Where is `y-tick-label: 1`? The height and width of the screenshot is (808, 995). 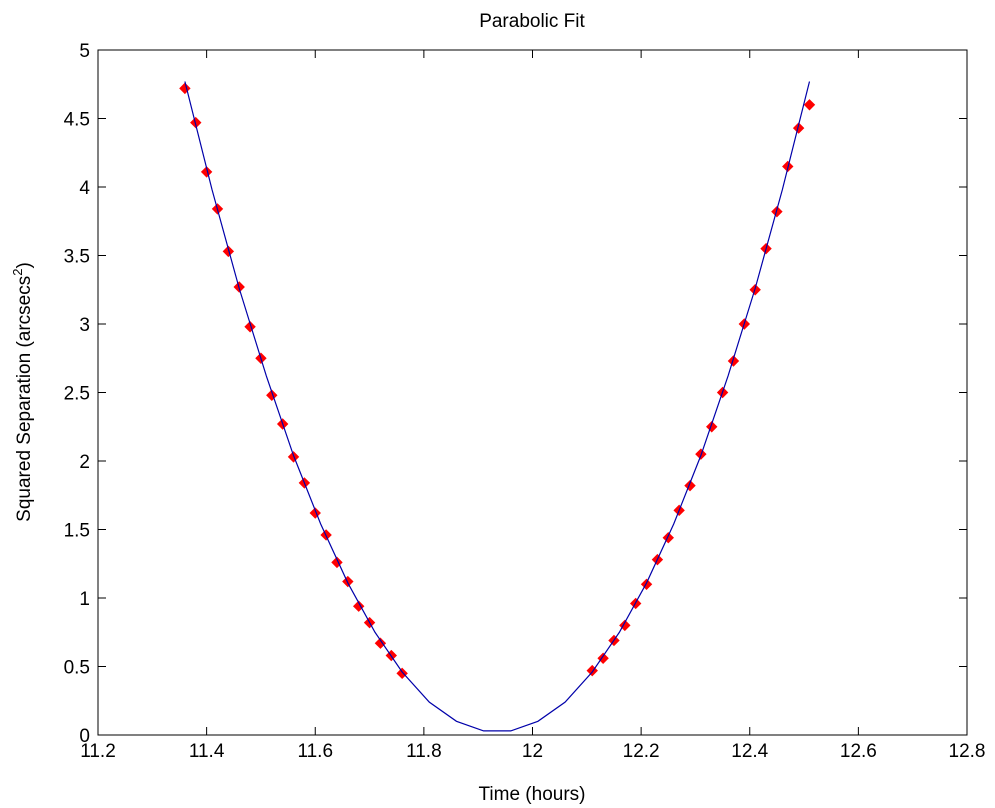 y-tick-label: 1 is located at coordinates (84, 599).